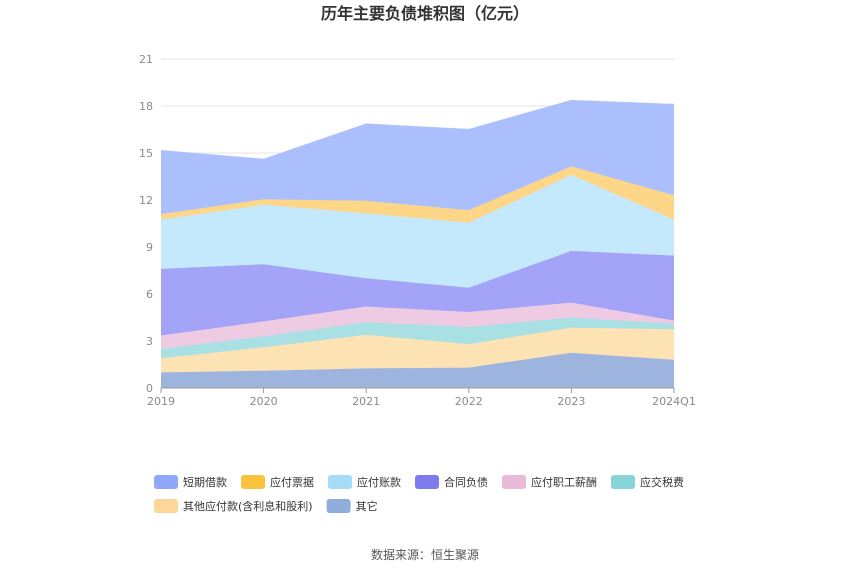  What do you see at coordinates (425, 13) in the screenshot?
I see `chart-title: 历年主要负债堆积图（亿元）` at bounding box center [425, 13].